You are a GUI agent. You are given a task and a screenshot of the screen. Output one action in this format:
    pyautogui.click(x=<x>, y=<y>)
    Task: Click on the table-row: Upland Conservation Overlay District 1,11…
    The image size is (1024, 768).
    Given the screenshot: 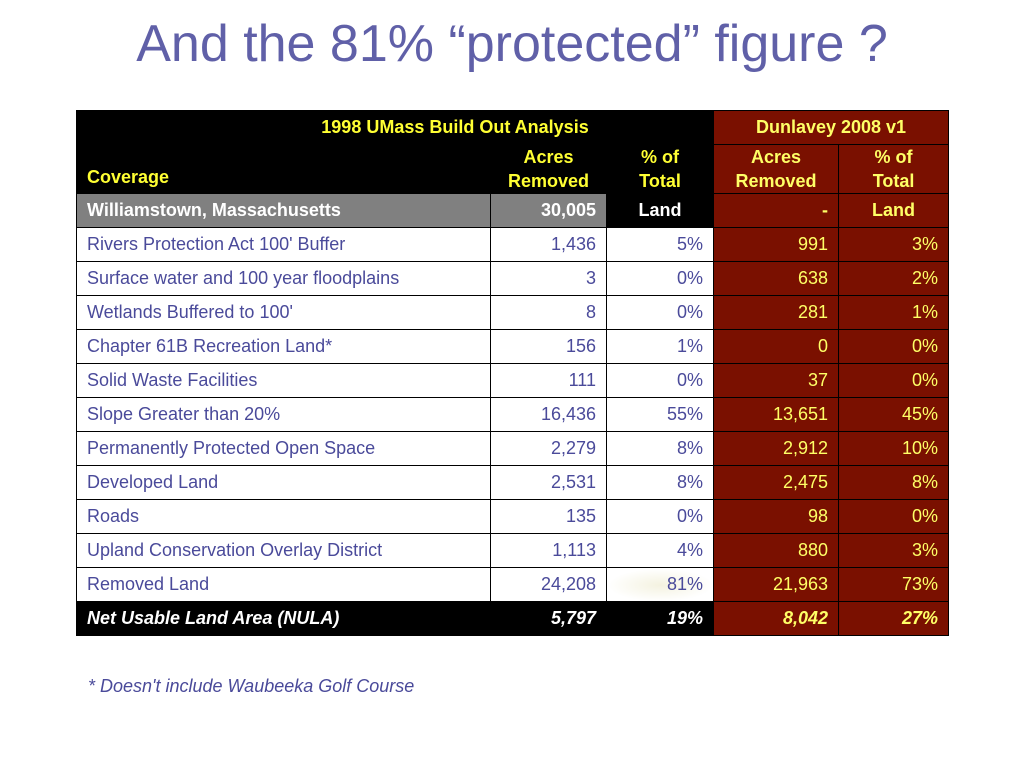 What is the action you would take?
    pyautogui.click(x=513, y=550)
    